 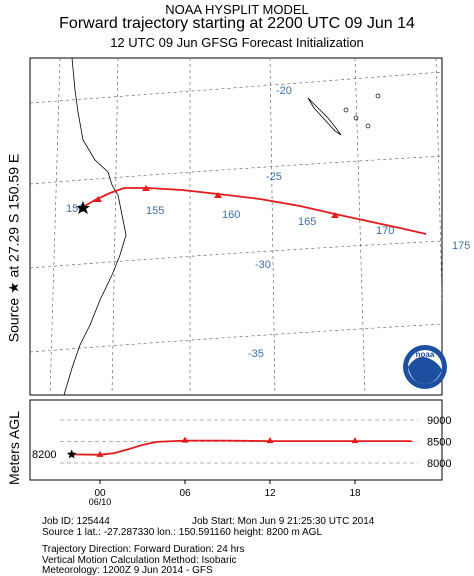 I want to click on source-star-icon, so click(x=83, y=207).